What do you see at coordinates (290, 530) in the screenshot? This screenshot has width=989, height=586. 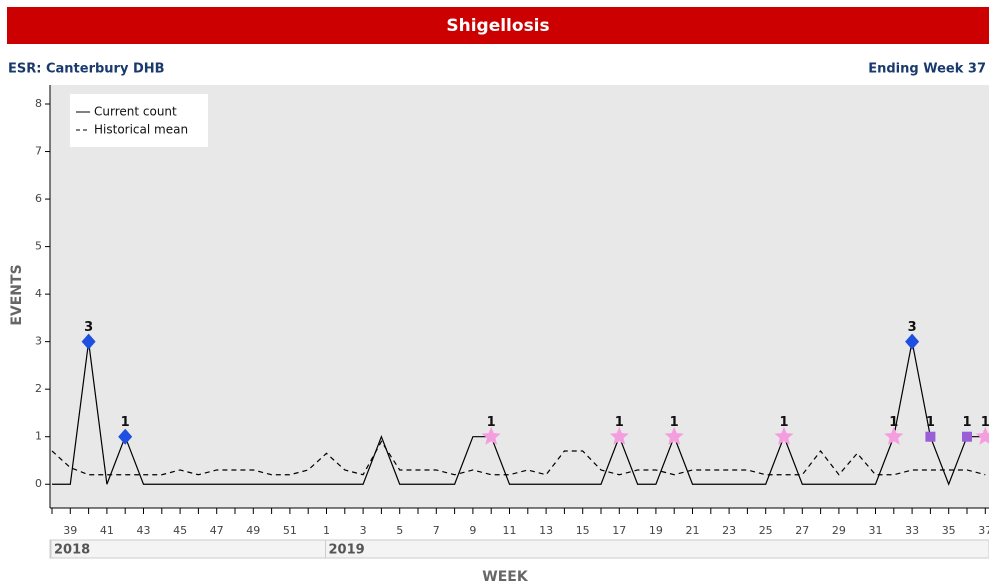 I see `x-tick-label: 51` at bounding box center [290, 530].